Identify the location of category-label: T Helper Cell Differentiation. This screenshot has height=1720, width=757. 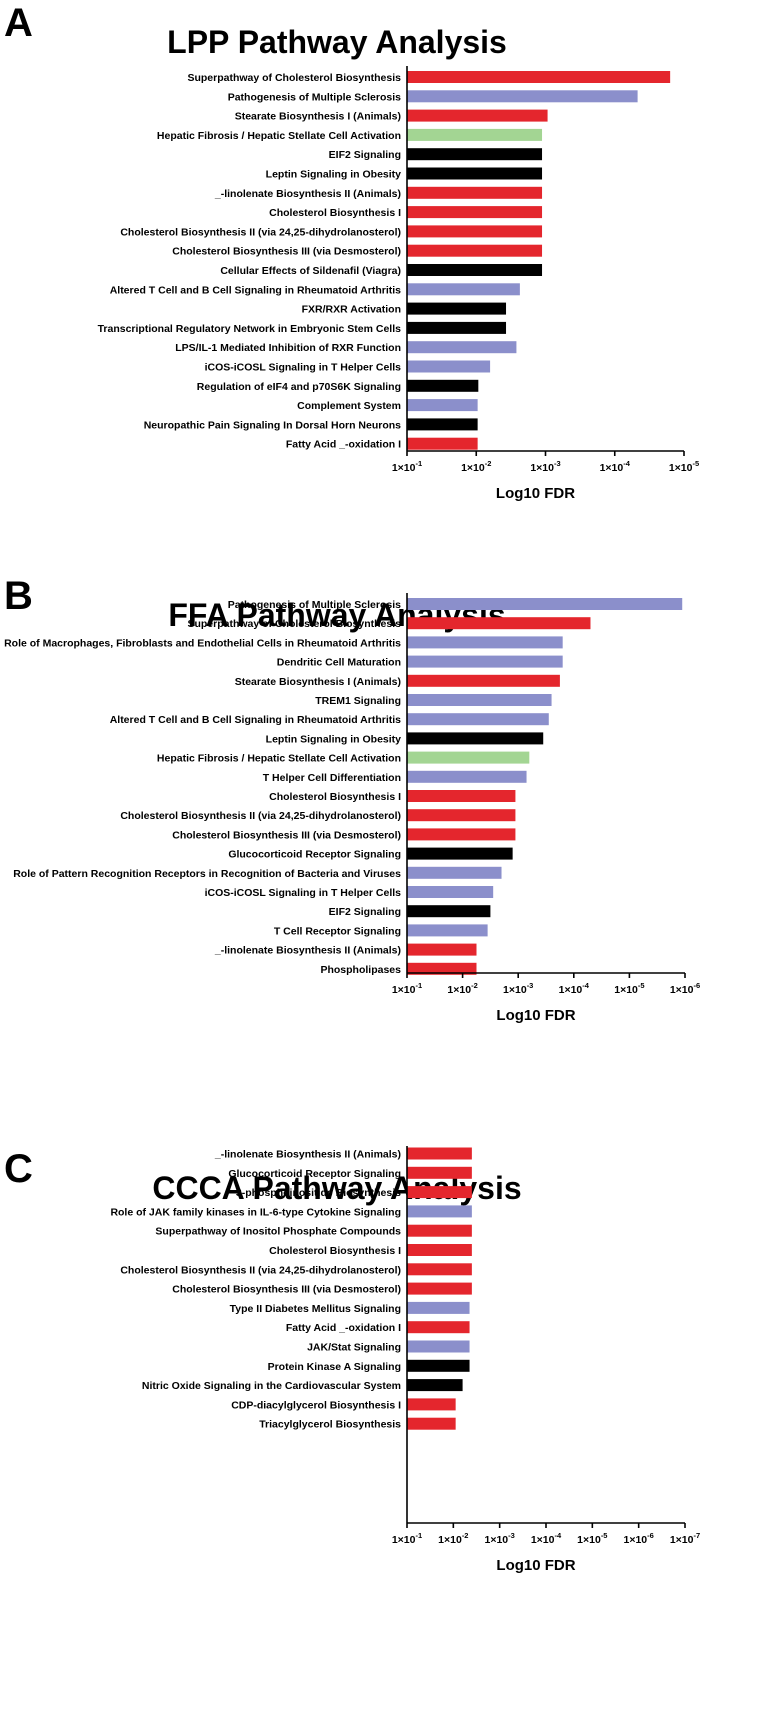
(332, 778).